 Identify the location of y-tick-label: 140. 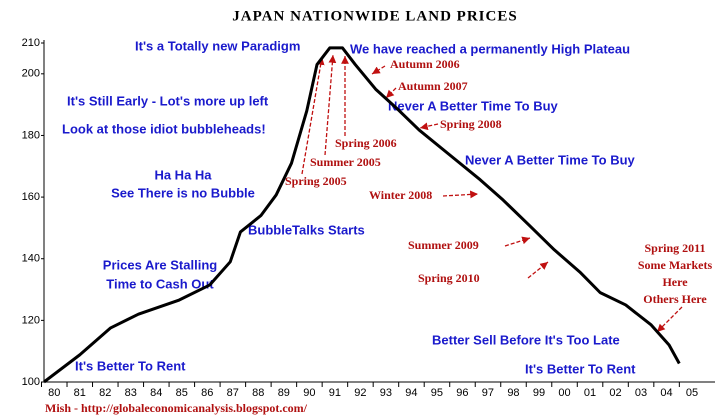
(31, 259).